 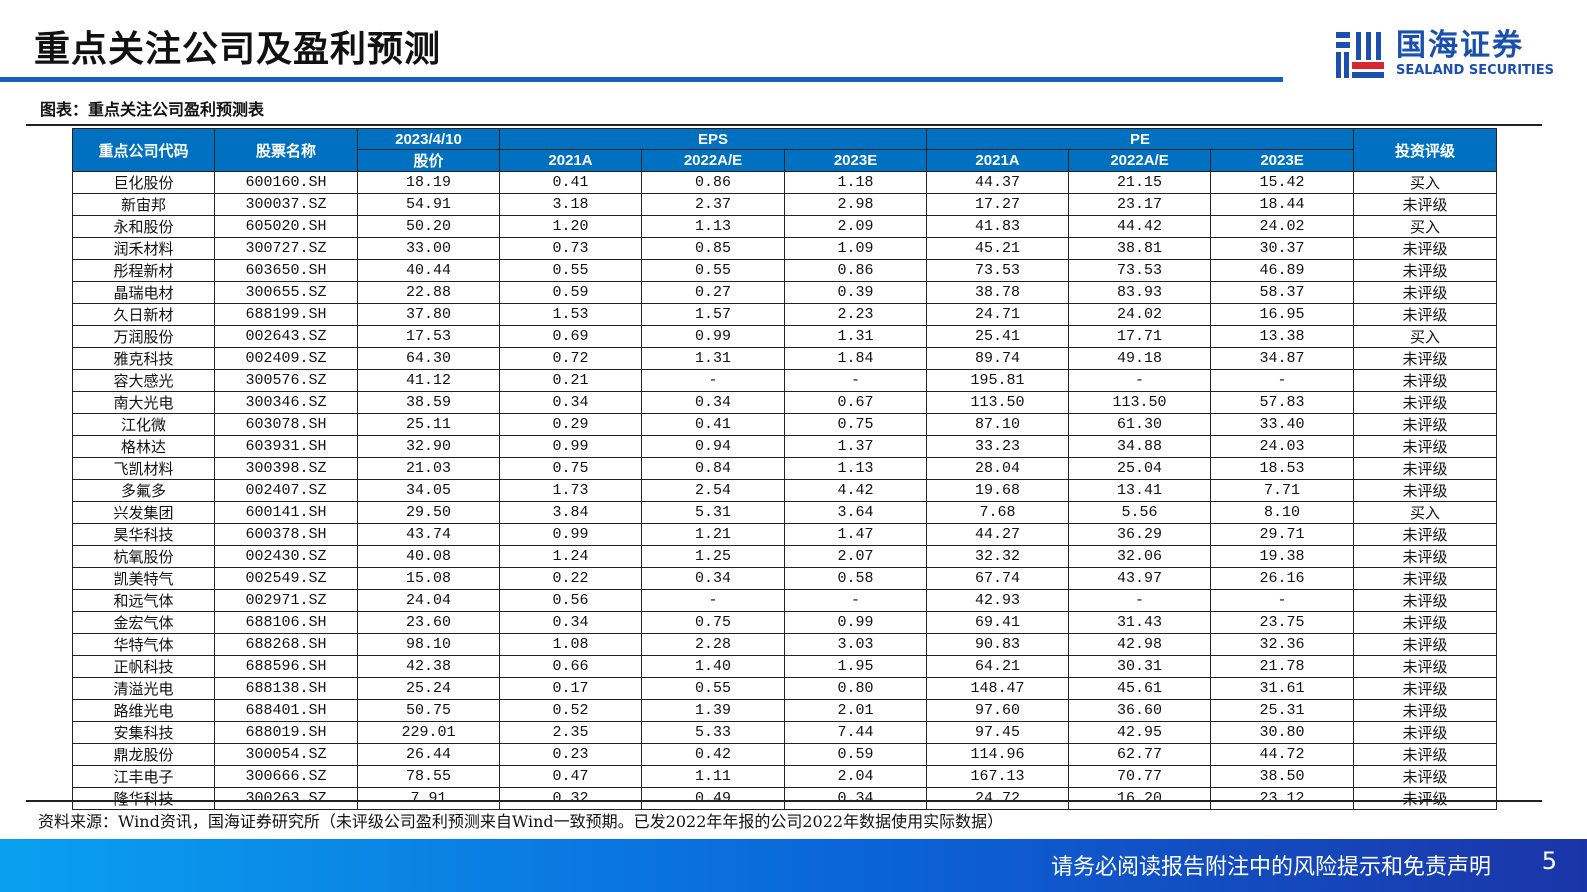 What do you see at coordinates (570, 512) in the screenshot?
I see `eps-2021a-cell: 3.84` at bounding box center [570, 512].